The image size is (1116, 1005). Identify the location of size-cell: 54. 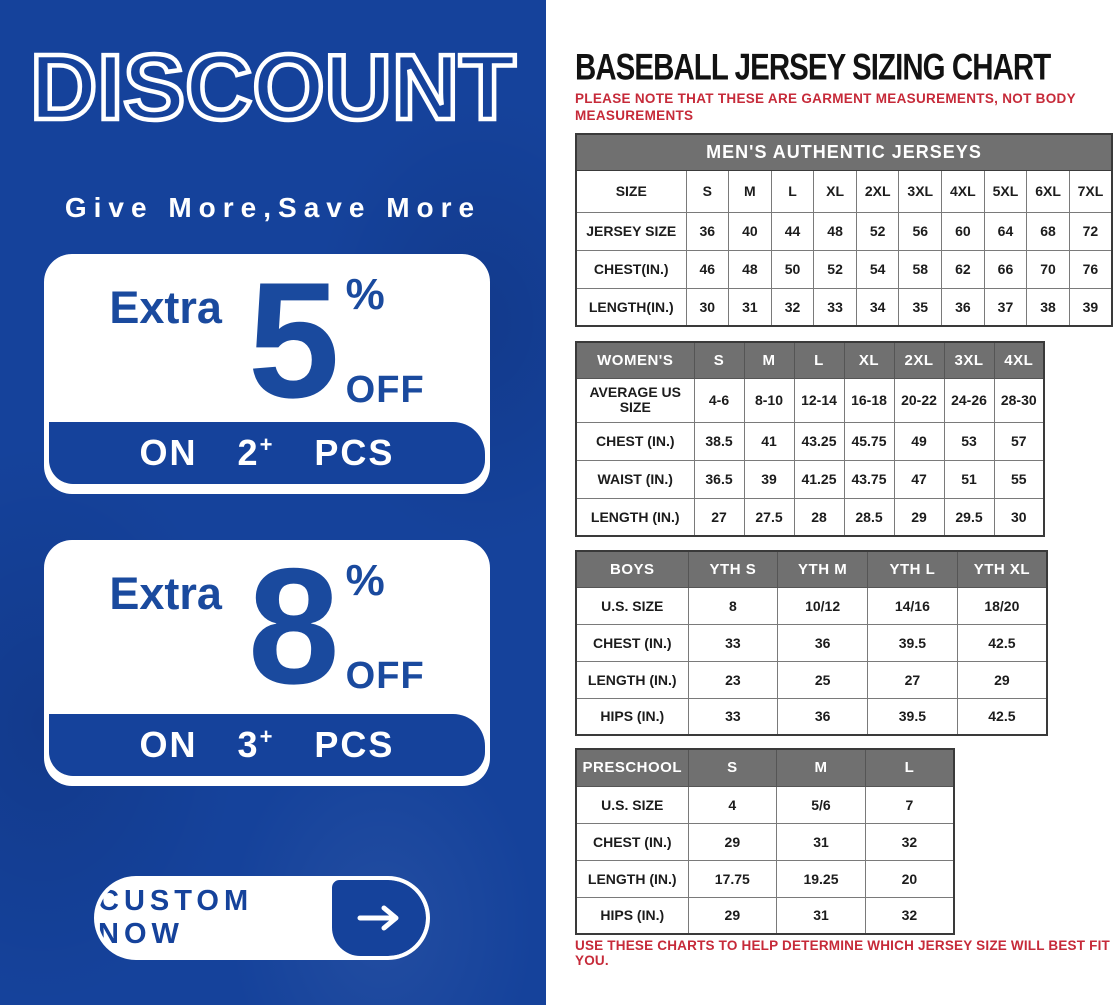
(877, 269).